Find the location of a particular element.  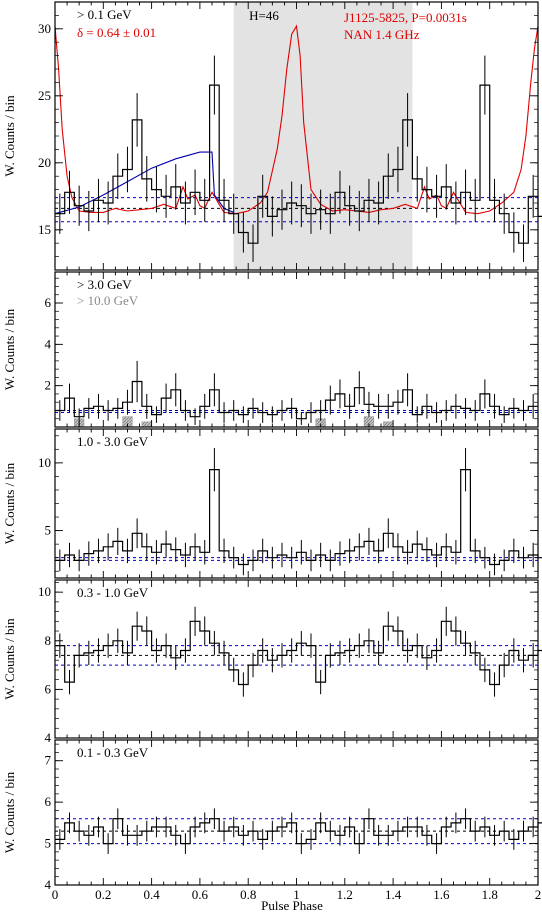

energy-range-label: 1.0 - 3.0 GeV is located at coordinates (113, 441).